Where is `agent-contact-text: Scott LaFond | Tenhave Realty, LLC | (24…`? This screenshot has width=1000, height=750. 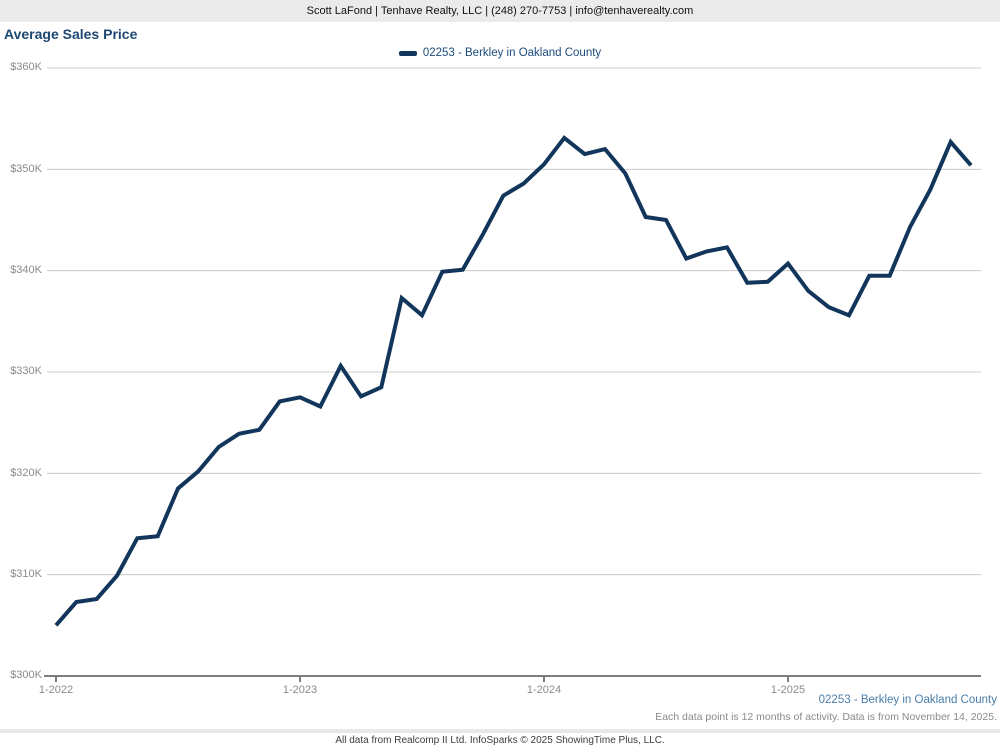 agent-contact-text: Scott LaFond | Tenhave Realty, LLC | (24… is located at coordinates (500, 11).